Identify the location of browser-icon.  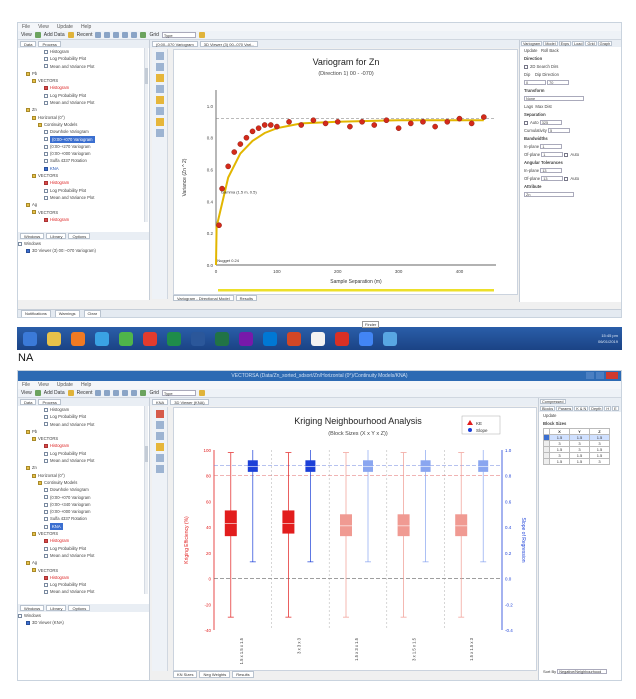
(102, 338).